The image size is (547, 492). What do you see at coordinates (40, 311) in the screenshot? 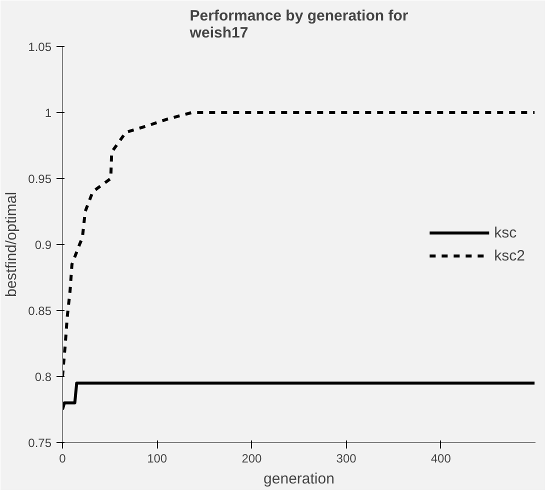
I see `y-tick-label: 0.85` at bounding box center [40, 311].